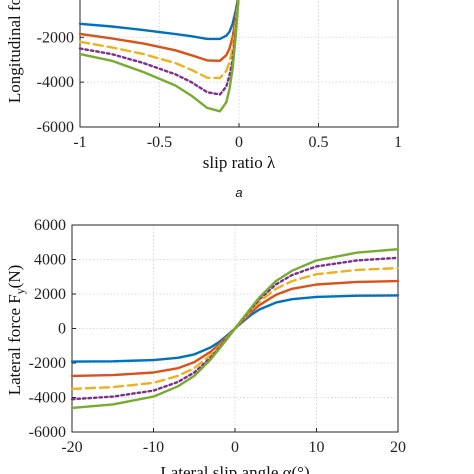 This screenshot has height=474, width=474. What do you see at coordinates (234, 468) in the screenshot?
I see `panel-b-x-axis-label: Lateral slip angle α(°)` at bounding box center [234, 468].